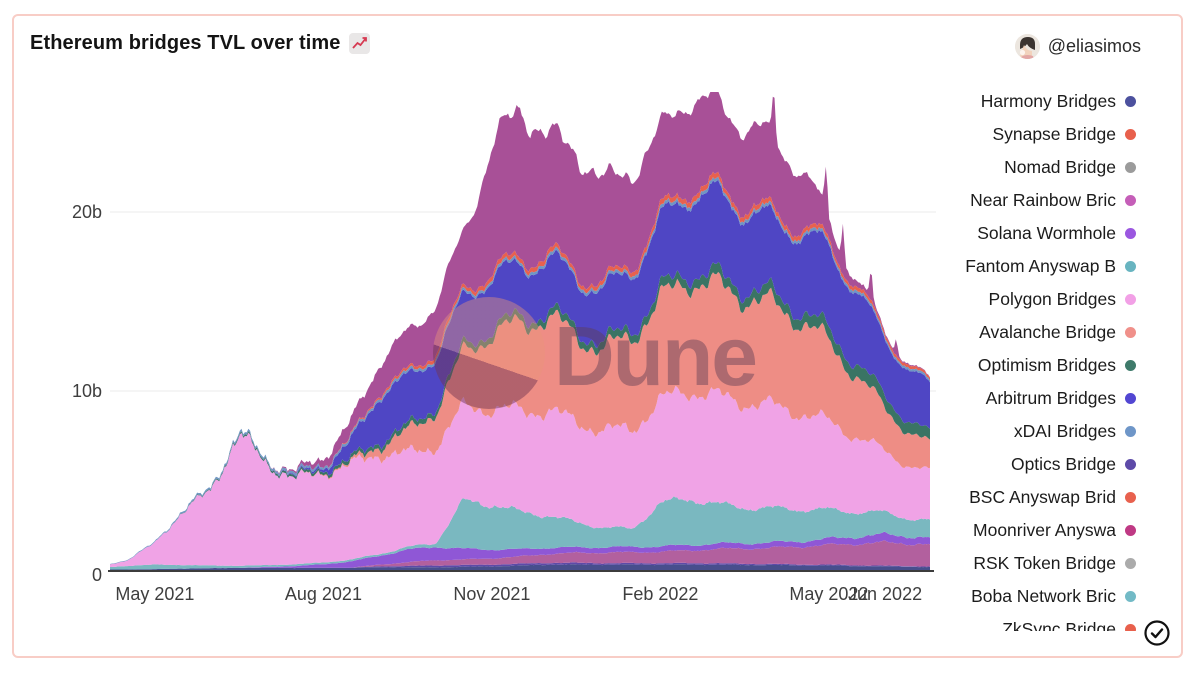  Describe the element at coordinates (1043, 596) in the screenshot. I see `legend-item-label: Boba Network Bric` at that location.